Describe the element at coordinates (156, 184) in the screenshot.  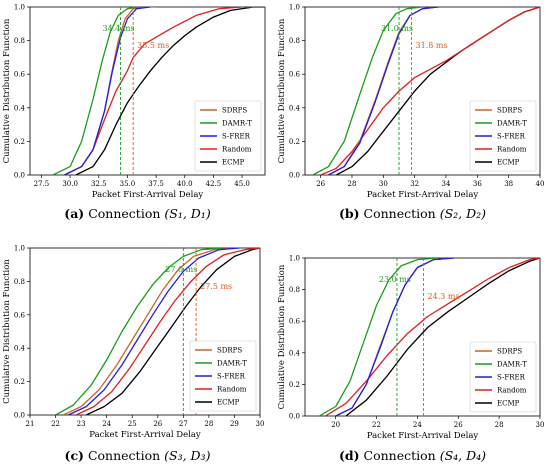
I see `x-tick-label: 37.5` at that location.